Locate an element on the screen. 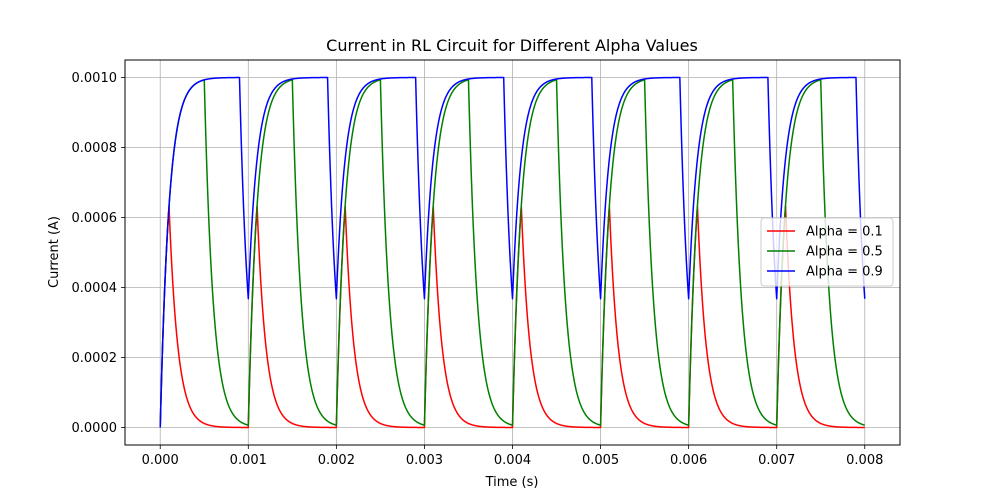  x-tick-label: 0.004 is located at coordinates (512, 460).